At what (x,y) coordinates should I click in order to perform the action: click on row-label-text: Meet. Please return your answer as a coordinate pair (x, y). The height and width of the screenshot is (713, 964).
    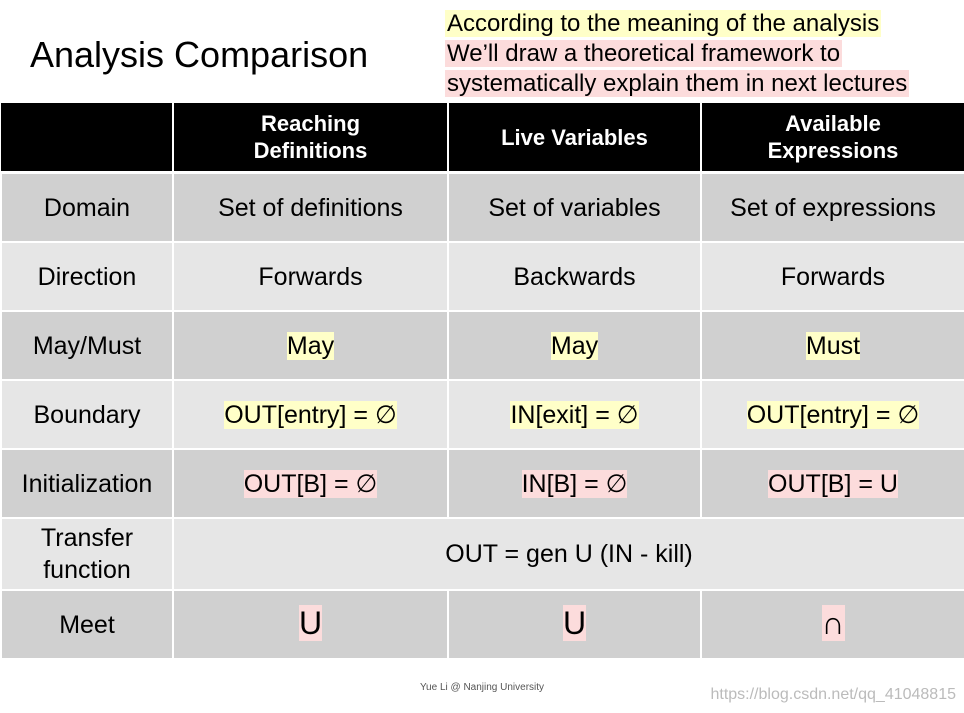
    Looking at the image, I should click on (87, 624).